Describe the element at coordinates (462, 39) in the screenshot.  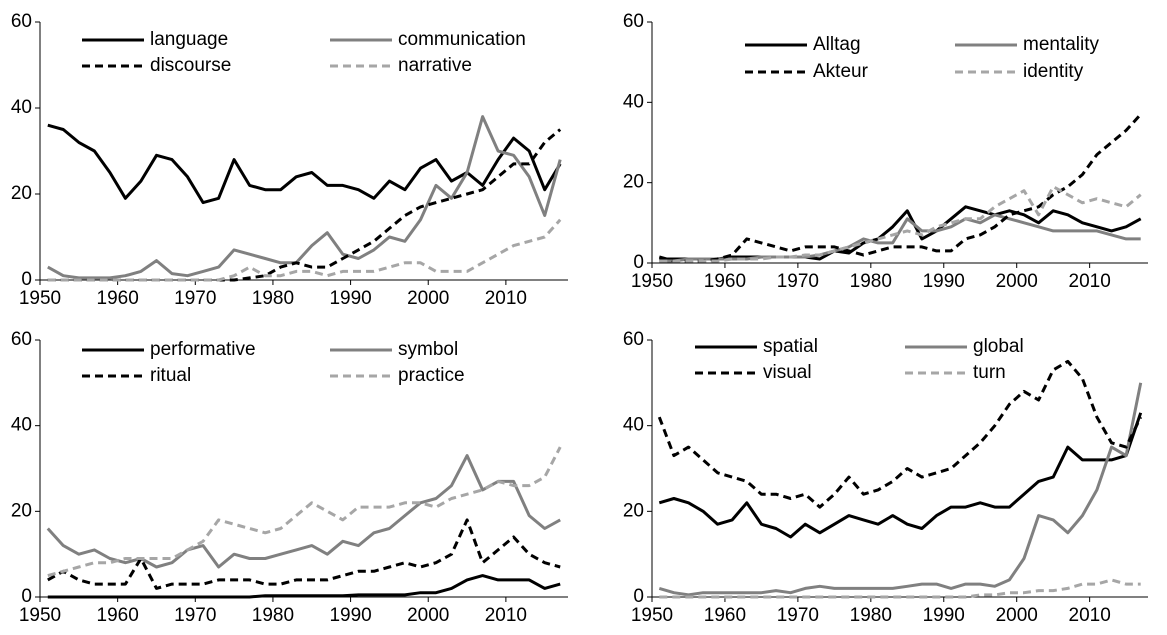
I see `legend-label: communication` at that location.